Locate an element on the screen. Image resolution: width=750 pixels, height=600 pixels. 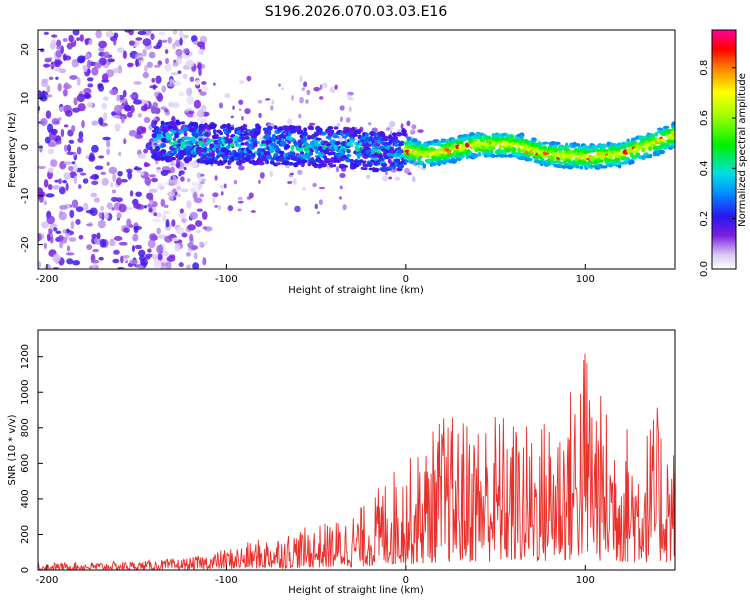
snr-ylabel: SNR (10 * v/v) is located at coordinates (12, 449).